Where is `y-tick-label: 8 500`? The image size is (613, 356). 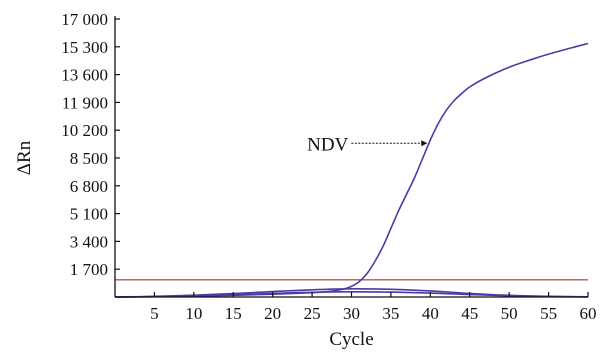
y-tick-label: 8 500 is located at coordinates (89, 158).